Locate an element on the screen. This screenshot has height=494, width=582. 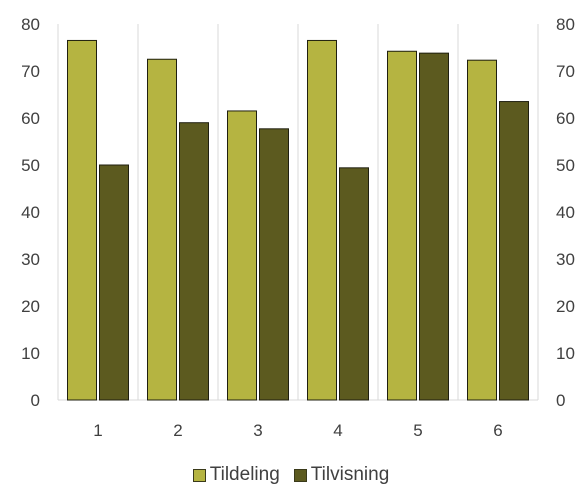
y-tick-label: 0 is located at coordinates (35, 400).